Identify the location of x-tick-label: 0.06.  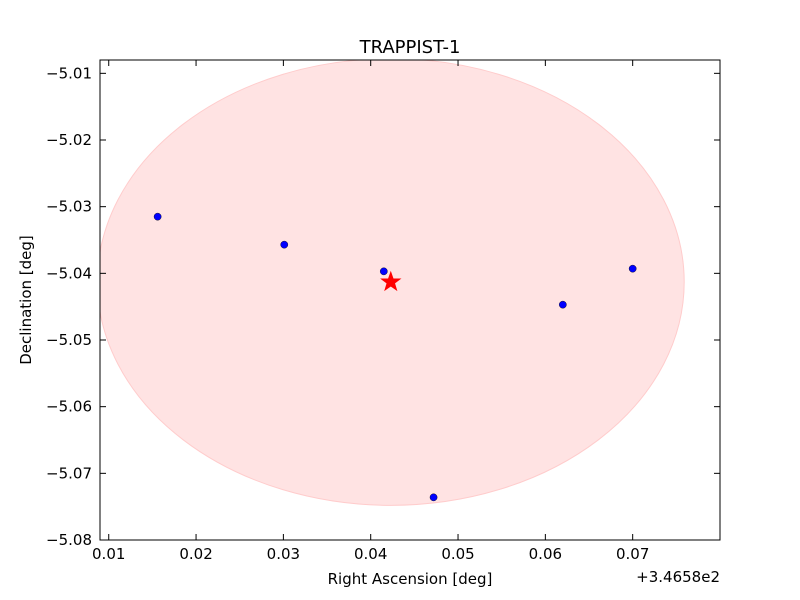
(545, 554).